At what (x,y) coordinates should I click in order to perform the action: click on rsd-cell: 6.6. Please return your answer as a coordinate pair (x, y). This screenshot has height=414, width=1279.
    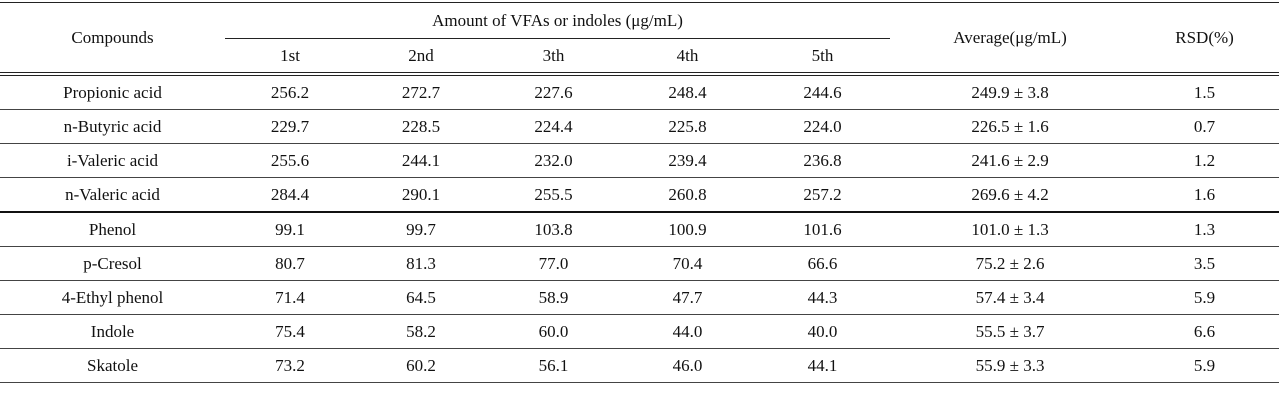
    Looking at the image, I should click on (1204, 331).